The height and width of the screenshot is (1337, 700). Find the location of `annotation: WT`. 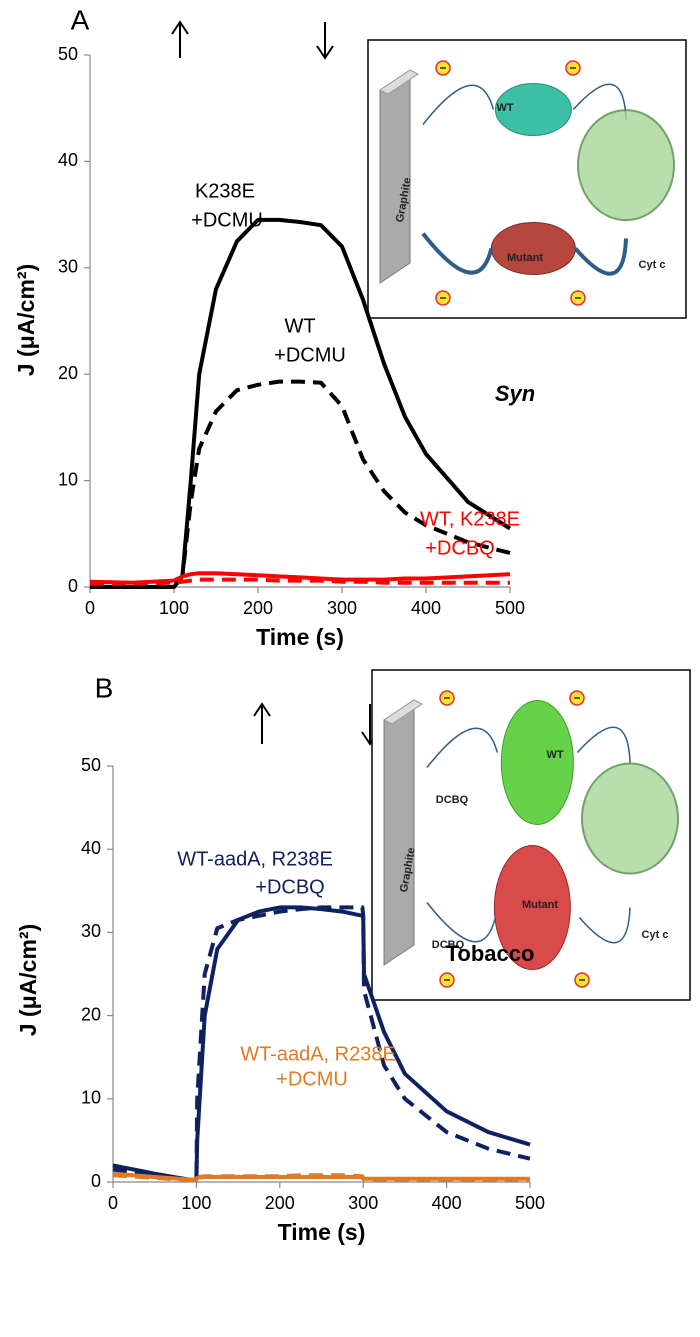

annotation: WT is located at coordinates (299, 326).